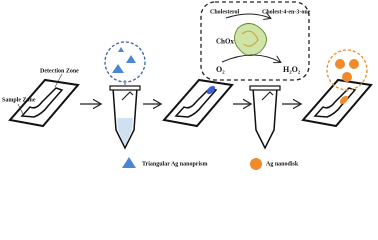 The width and height of the screenshot is (378, 240). What do you see at coordinates (19, 100) in the screenshot?
I see `label: Sample Zone` at bounding box center [19, 100].